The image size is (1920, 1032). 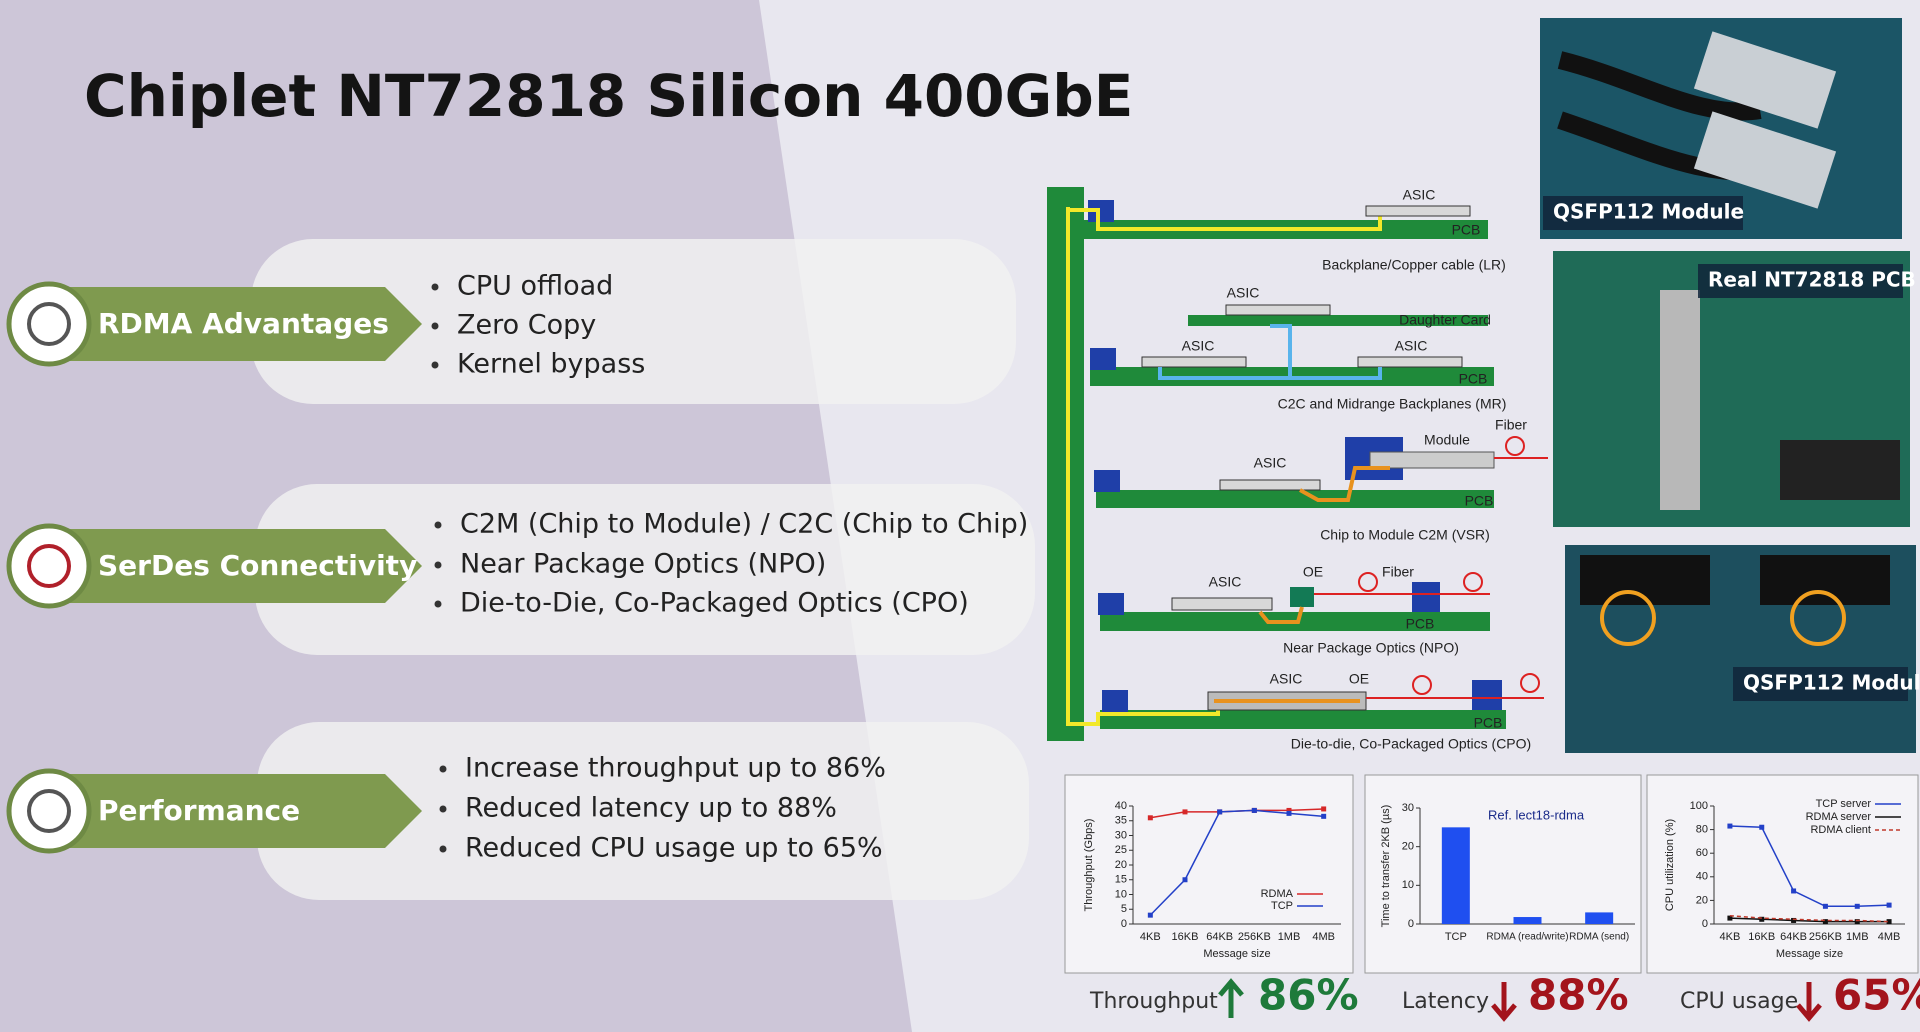 What do you see at coordinates (1392, 404) in the screenshot?
I see `diagram-label: C2C and Midrange Backplanes (MR)` at bounding box center [1392, 404].